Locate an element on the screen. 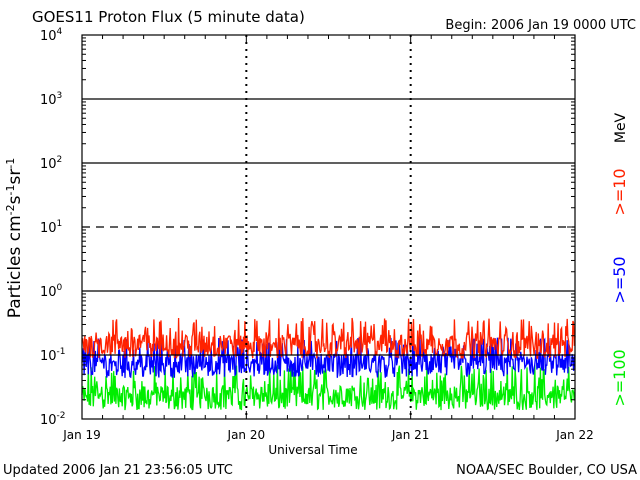  series-line-ge50 is located at coordinates (328, 358).